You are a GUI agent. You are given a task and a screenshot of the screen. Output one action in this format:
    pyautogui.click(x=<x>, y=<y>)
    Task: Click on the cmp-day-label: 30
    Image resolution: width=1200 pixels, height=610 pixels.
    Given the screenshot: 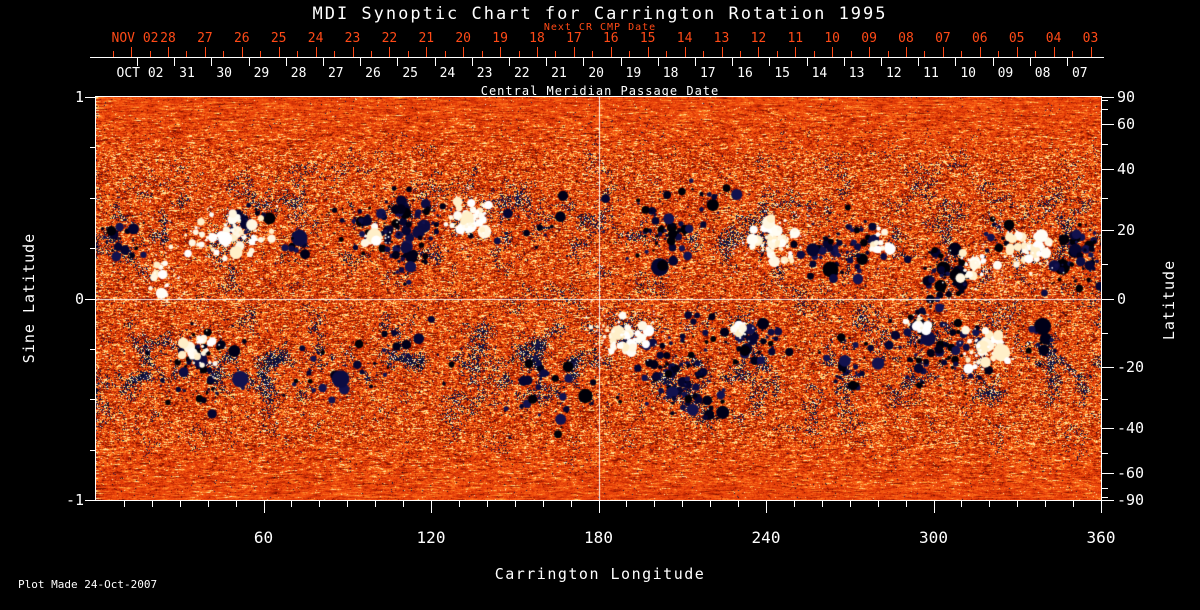 What is the action you would take?
    pyautogui.click(x=224, y=73)
    